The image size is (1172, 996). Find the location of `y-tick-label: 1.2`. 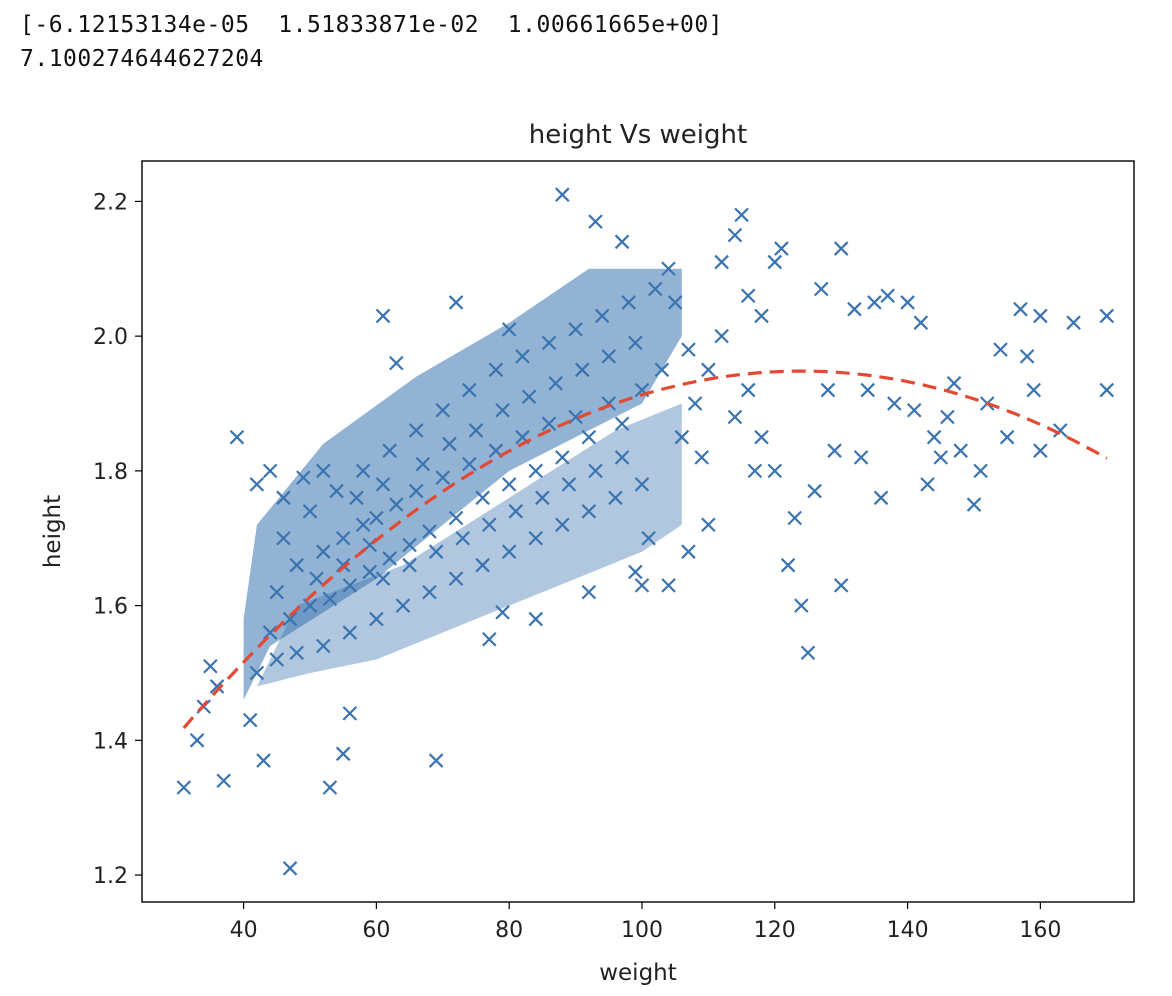

y-tick-label: 1.2 is located at coordinates (110, 876).